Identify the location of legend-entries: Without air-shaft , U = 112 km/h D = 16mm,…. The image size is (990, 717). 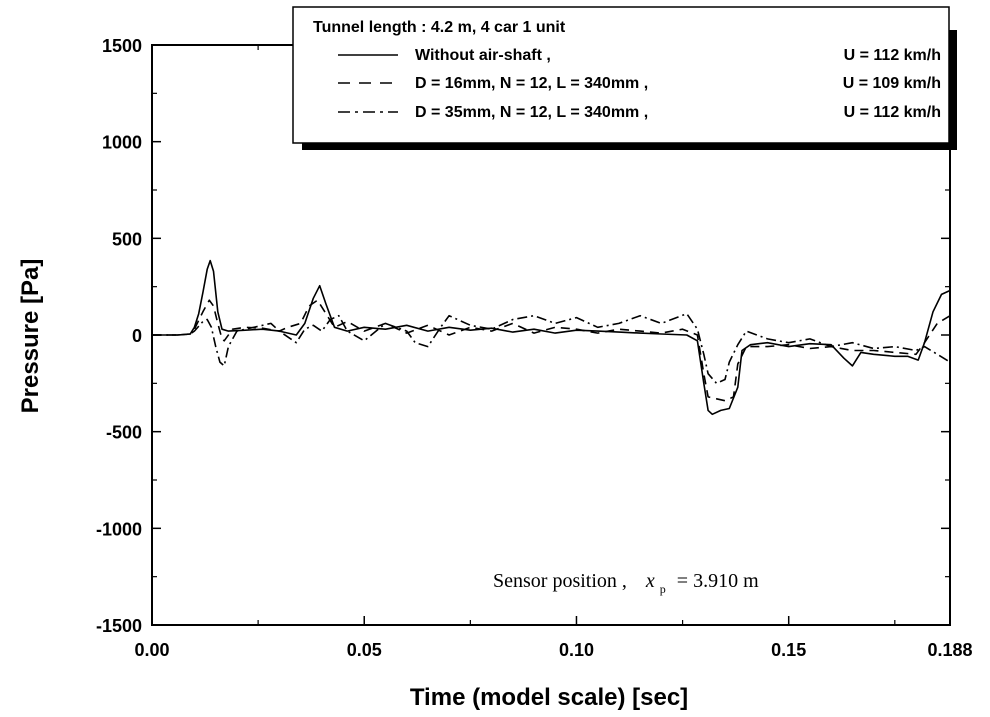
(639, 84).